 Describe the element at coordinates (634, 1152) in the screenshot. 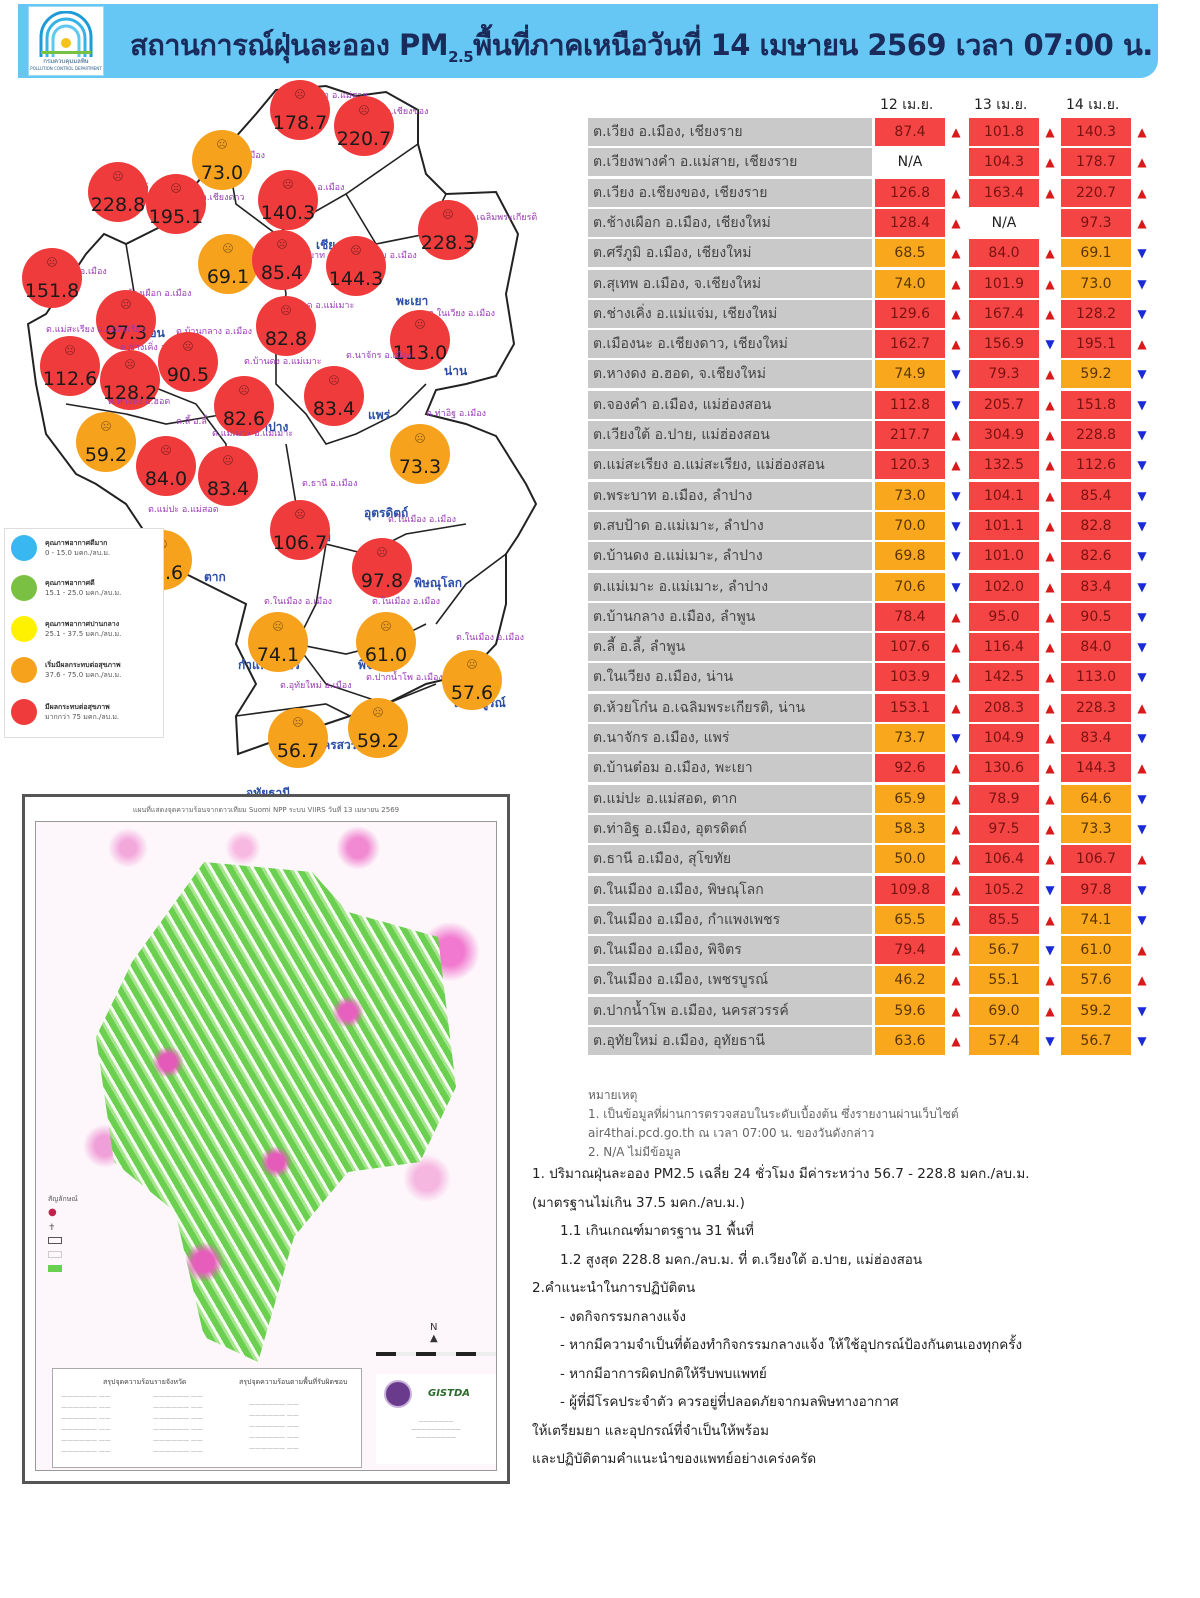

I see `note-line: 2. N/A ไม่มีข้อมูล` at that location.